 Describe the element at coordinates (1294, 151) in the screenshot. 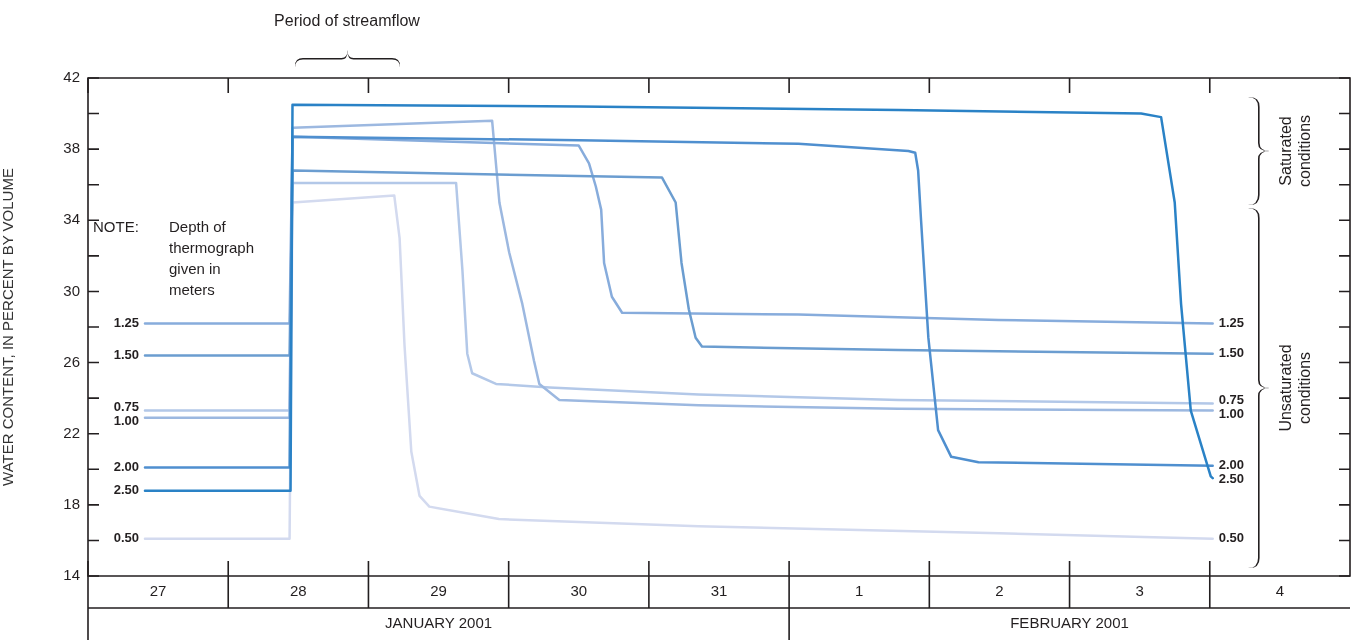

I see `annotation: Saturated conditions` at that location.